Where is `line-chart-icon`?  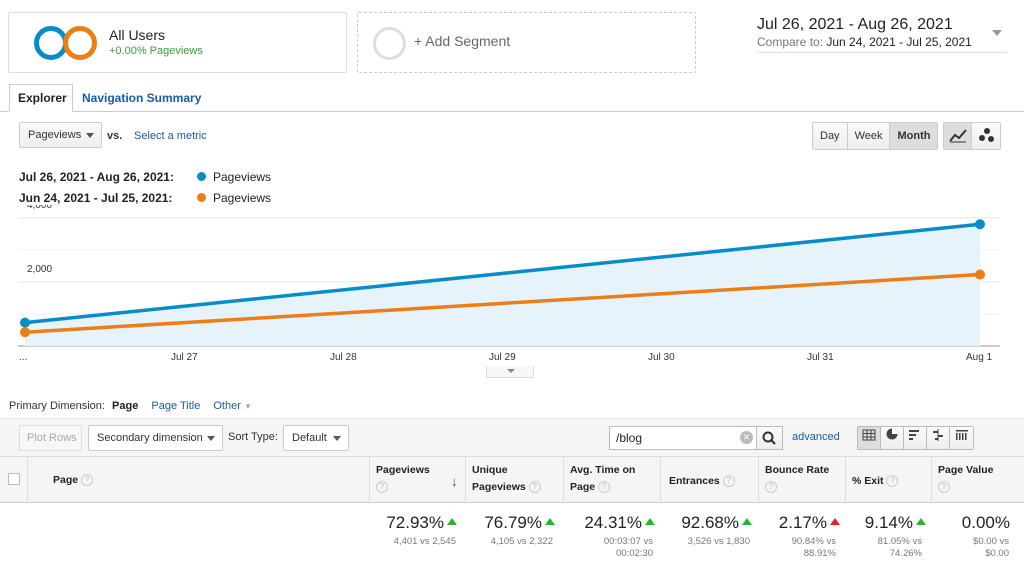 line-chart-icon is located at coordinates (958, 136).